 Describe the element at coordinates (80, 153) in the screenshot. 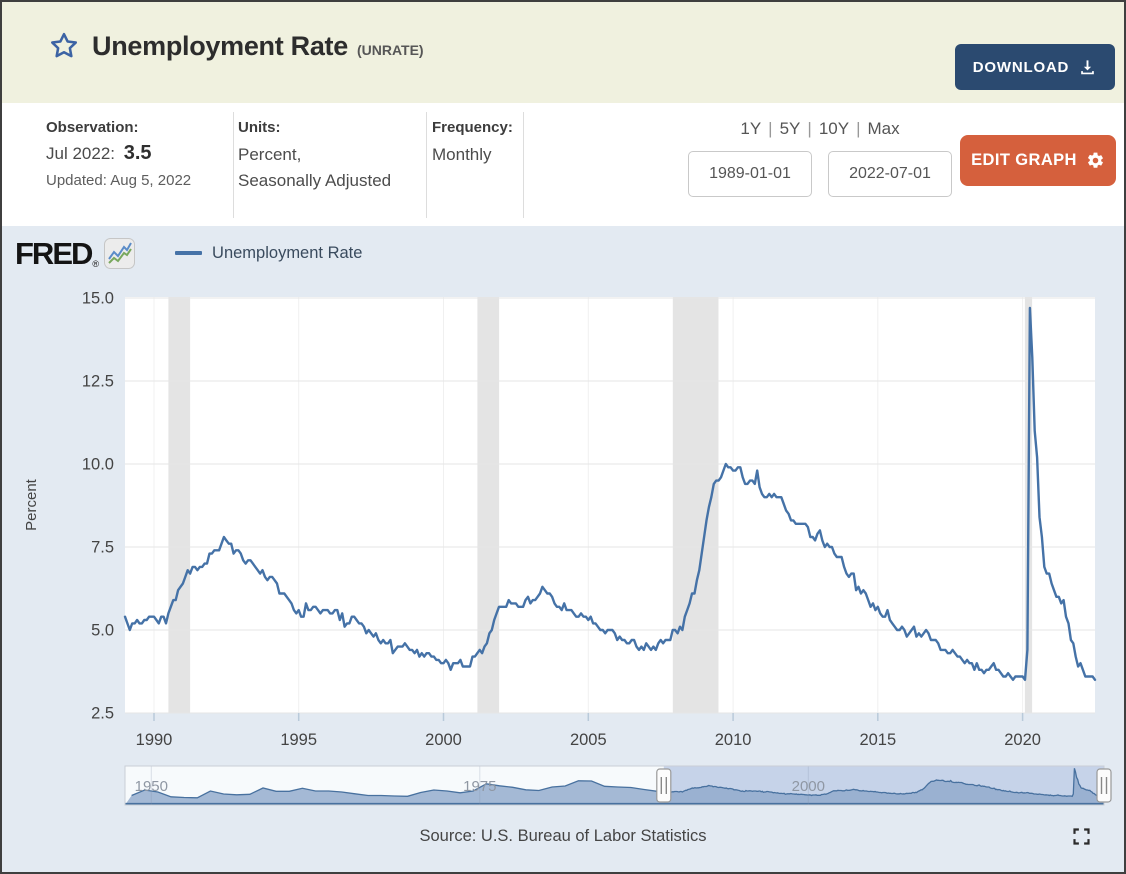

I see `observation-date: Jul 2022:` at that location.